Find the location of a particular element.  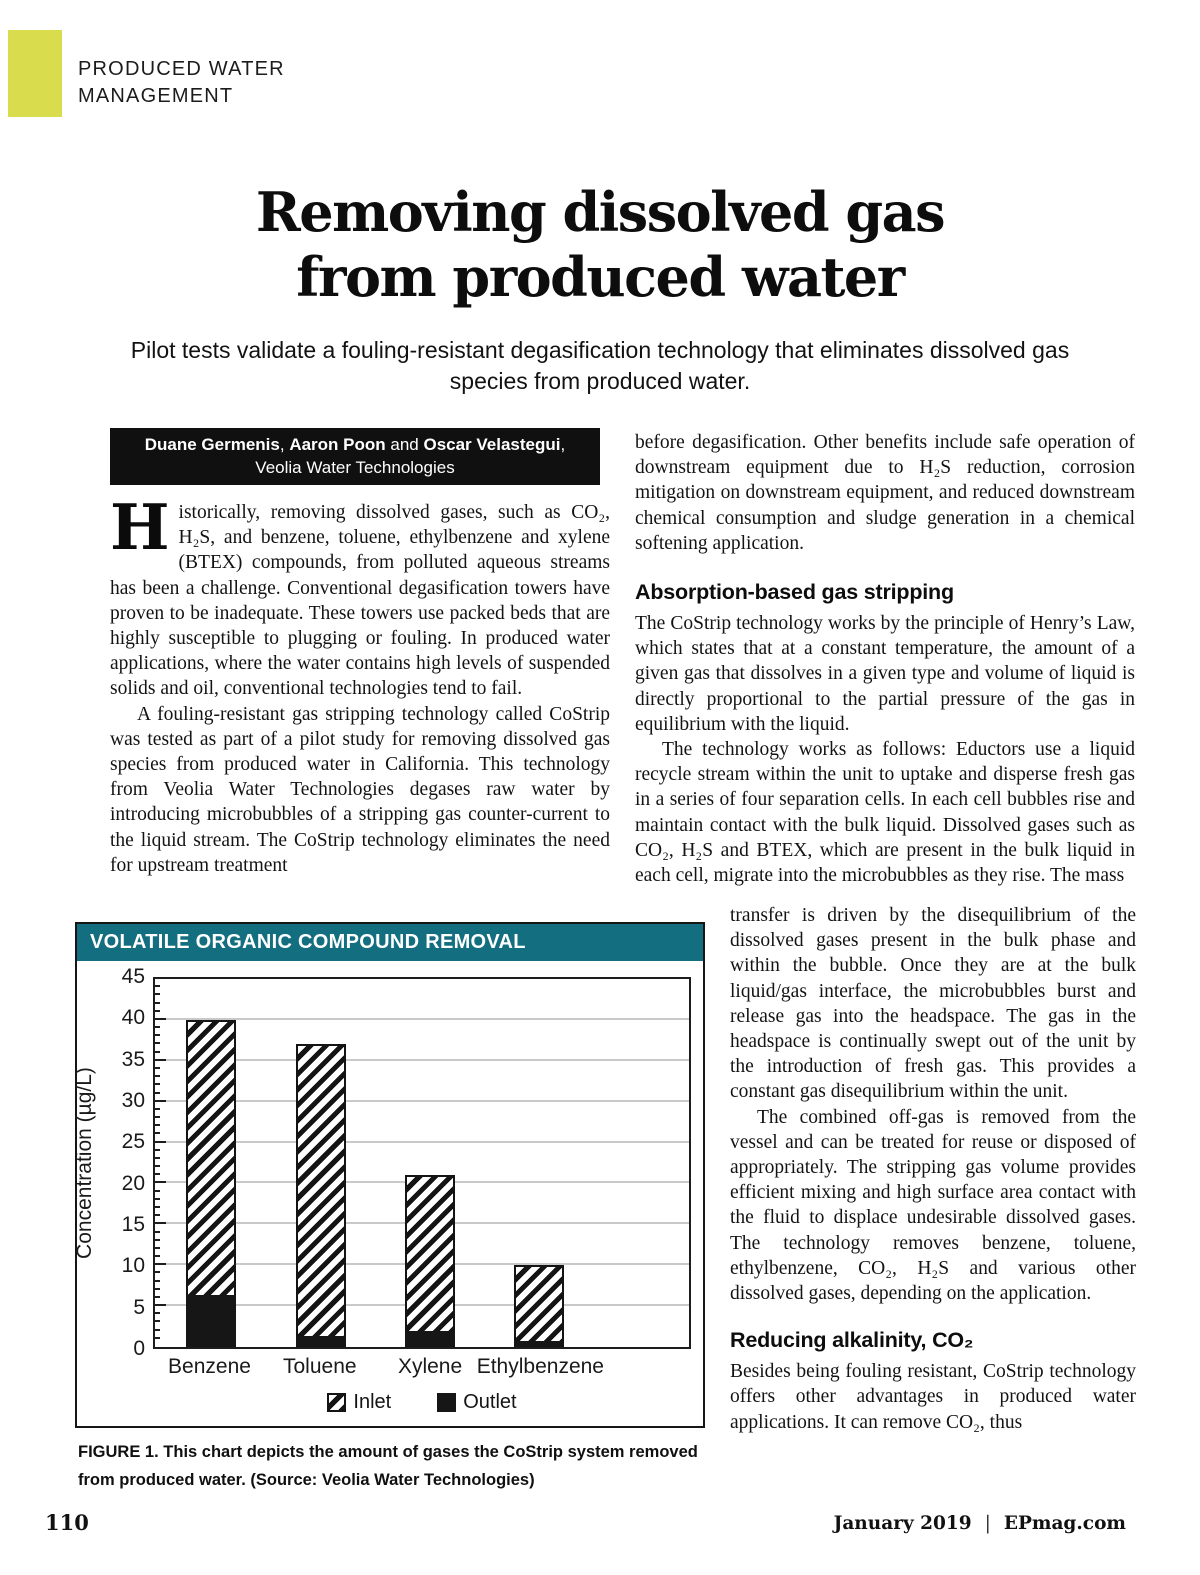

author-name: Aaron Poon is located at coordinates (337, 444).